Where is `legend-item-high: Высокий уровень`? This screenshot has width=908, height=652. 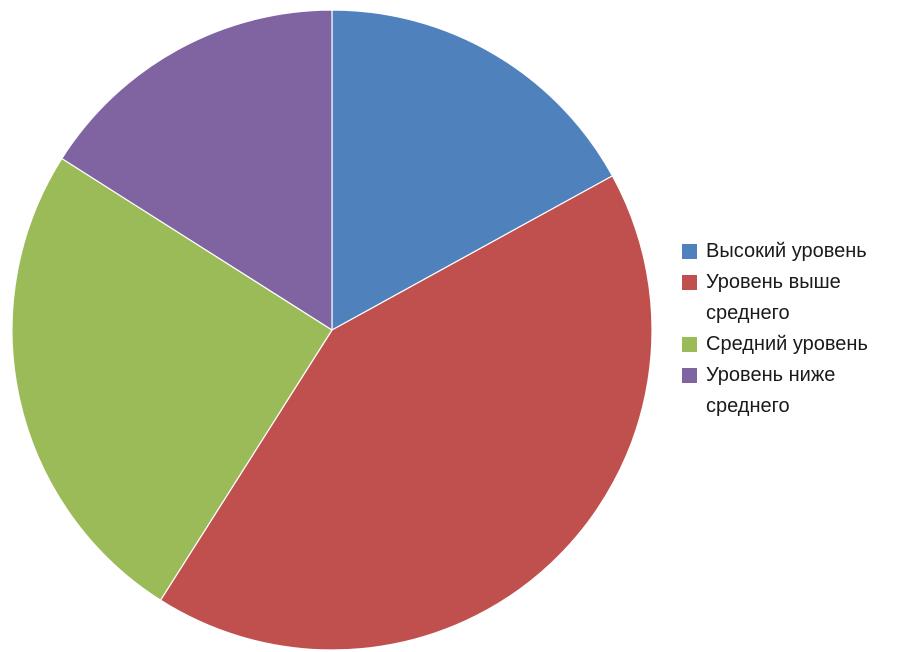 legend-item-high: Высокий уровень is located at coordinates (794, 251).